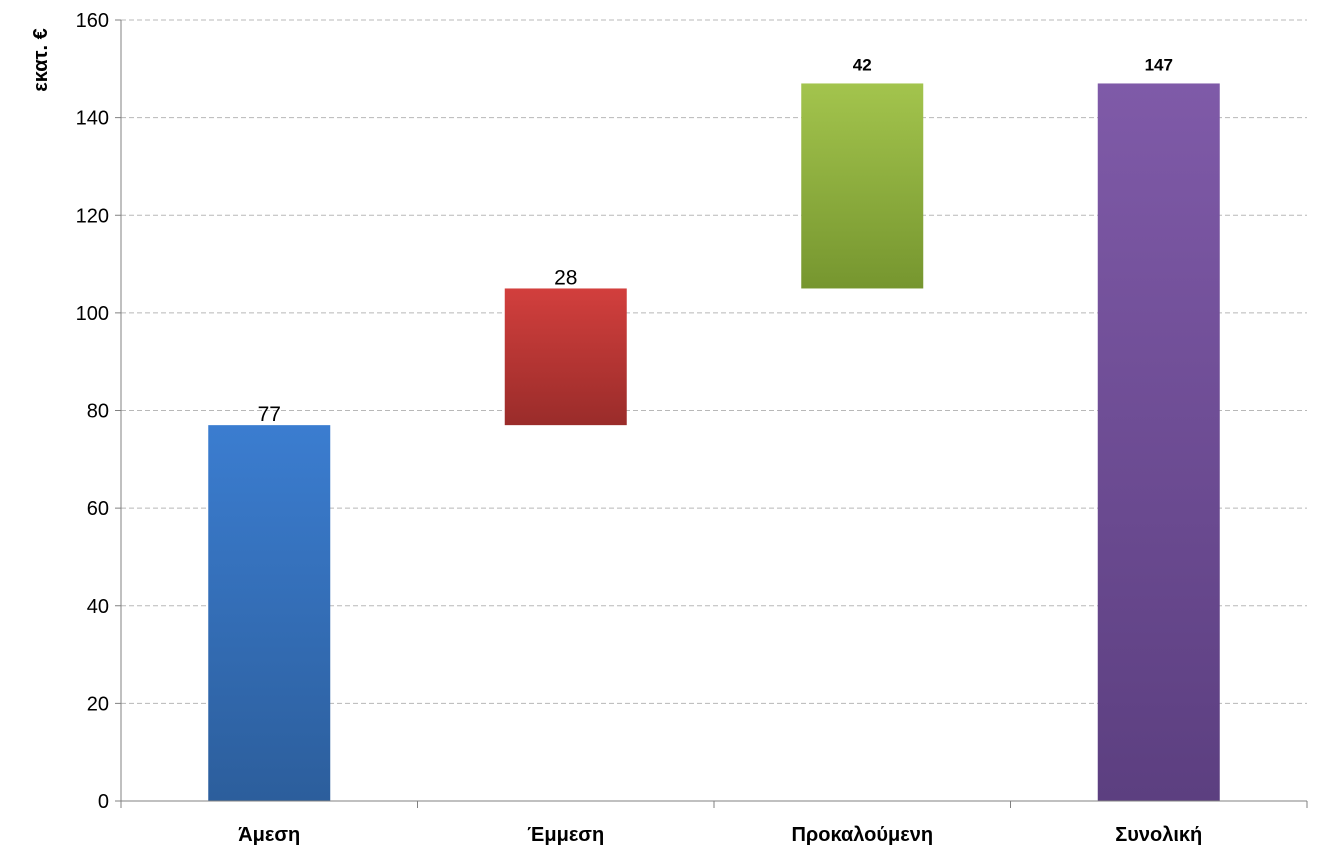  I want to click on y-tick-label: 40, so click(98, 607).